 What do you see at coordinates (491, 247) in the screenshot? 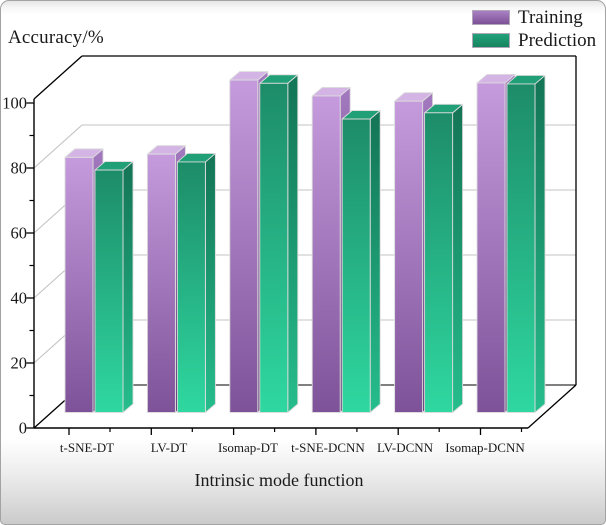
I see `bar-training-Isomap-DCNN` at bounding box center [491, 247].